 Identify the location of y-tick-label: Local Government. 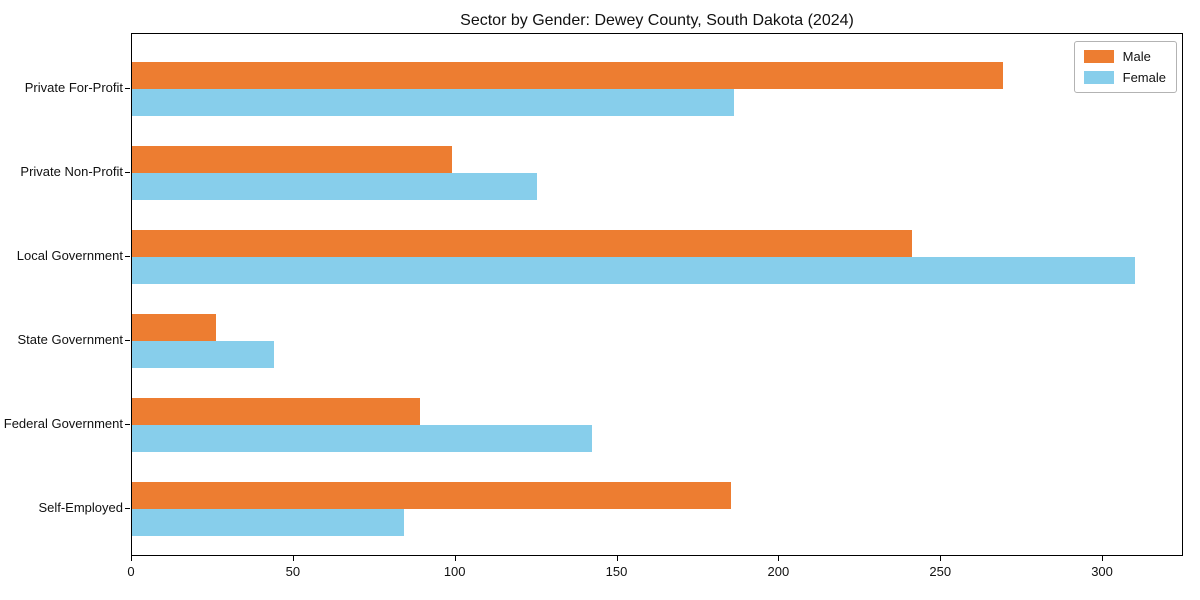
(69, 255).